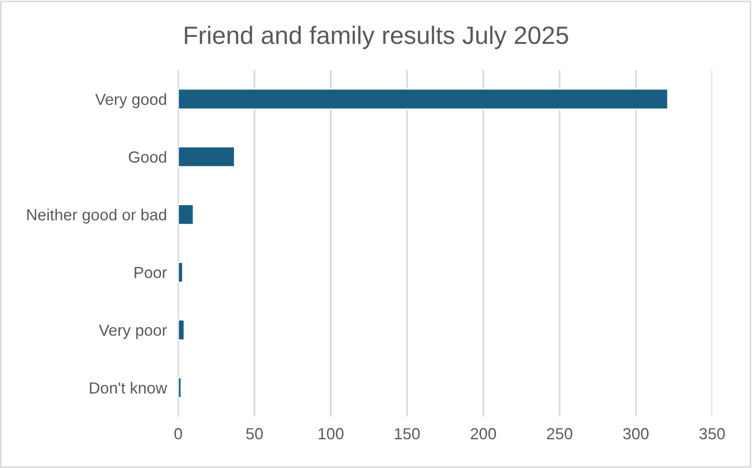  What do you see at coordinates (178, 434) in the screenshot?
I see `x-tick-label: 0` at bounding box center [178, 434].